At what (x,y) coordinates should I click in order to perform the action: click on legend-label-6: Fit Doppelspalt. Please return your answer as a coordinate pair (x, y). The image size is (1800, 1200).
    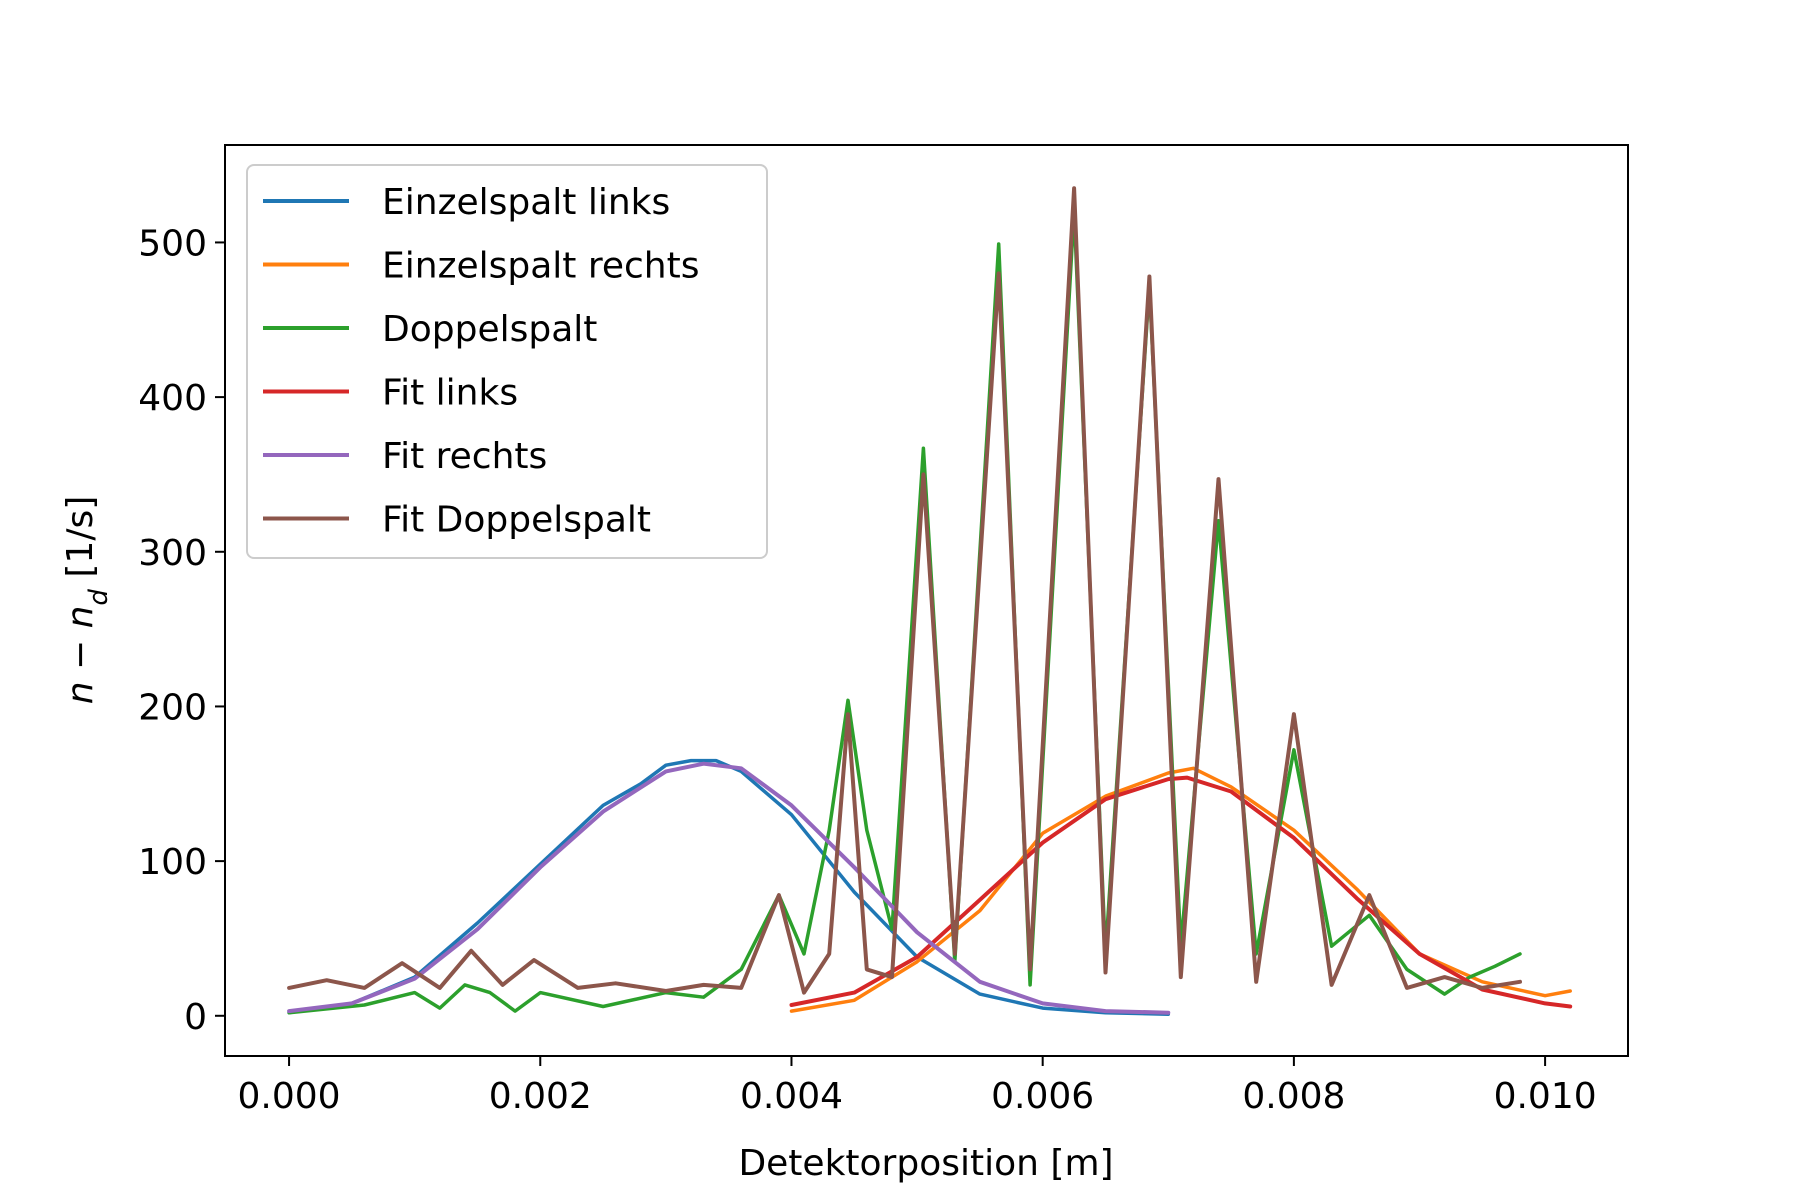
    Looking at the image, I should click on (516, 520).